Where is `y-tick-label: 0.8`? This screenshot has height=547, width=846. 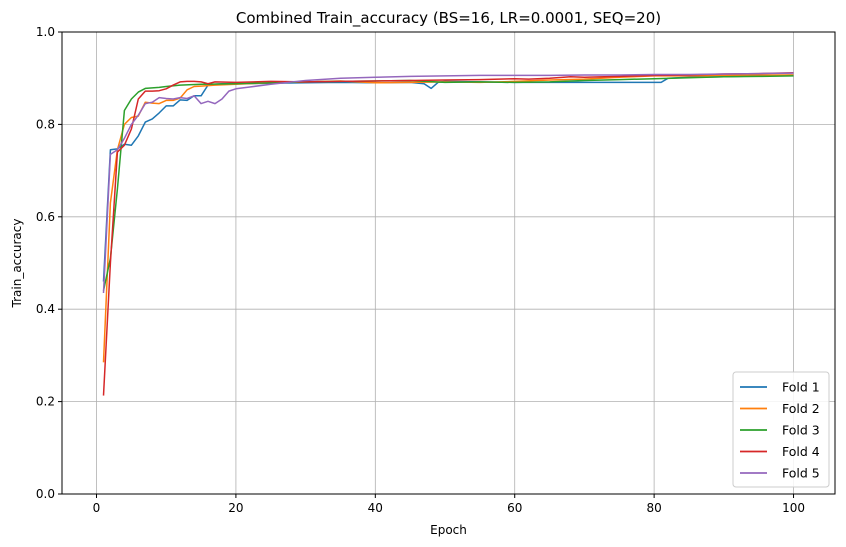 y-tick-label: 0.8 is located at coordinates (45, 124).